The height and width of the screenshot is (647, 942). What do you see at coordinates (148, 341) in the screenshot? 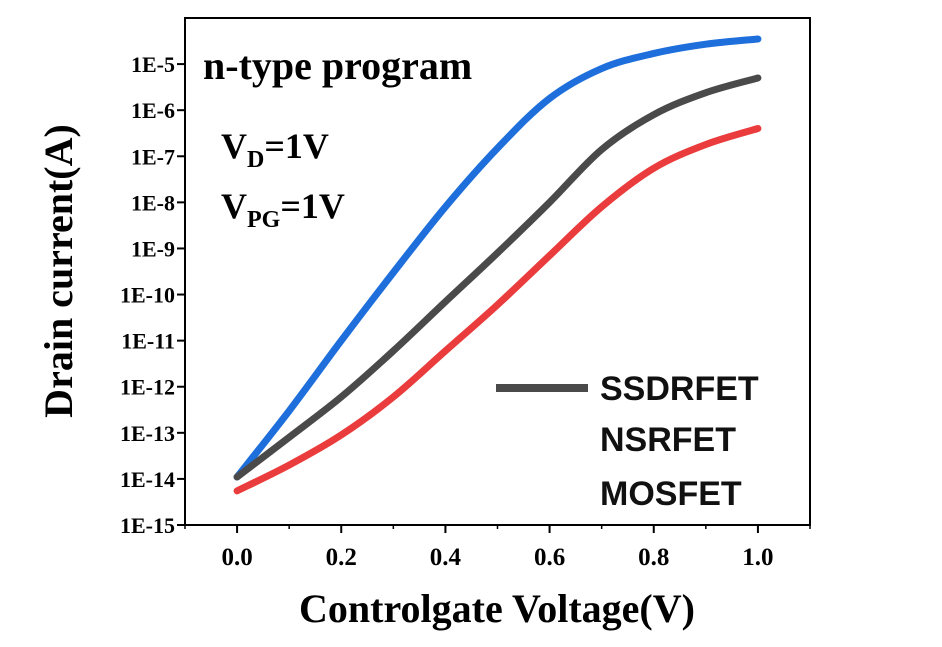
I see `y-tick-label: 1E-11` at bounding box center [148, 341].